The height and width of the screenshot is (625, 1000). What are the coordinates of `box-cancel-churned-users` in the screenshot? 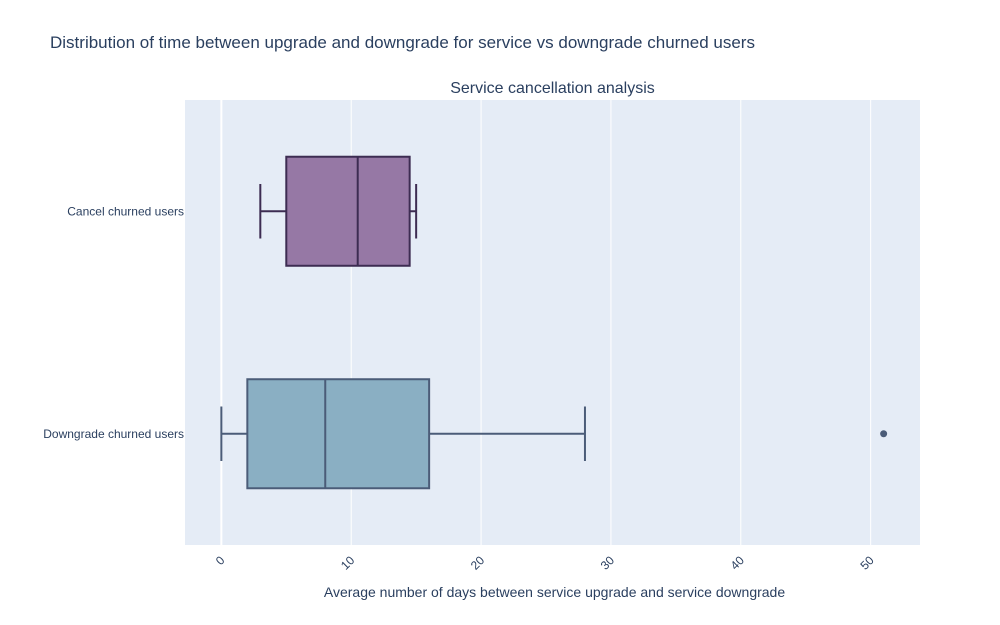 It's located at (338, 211).